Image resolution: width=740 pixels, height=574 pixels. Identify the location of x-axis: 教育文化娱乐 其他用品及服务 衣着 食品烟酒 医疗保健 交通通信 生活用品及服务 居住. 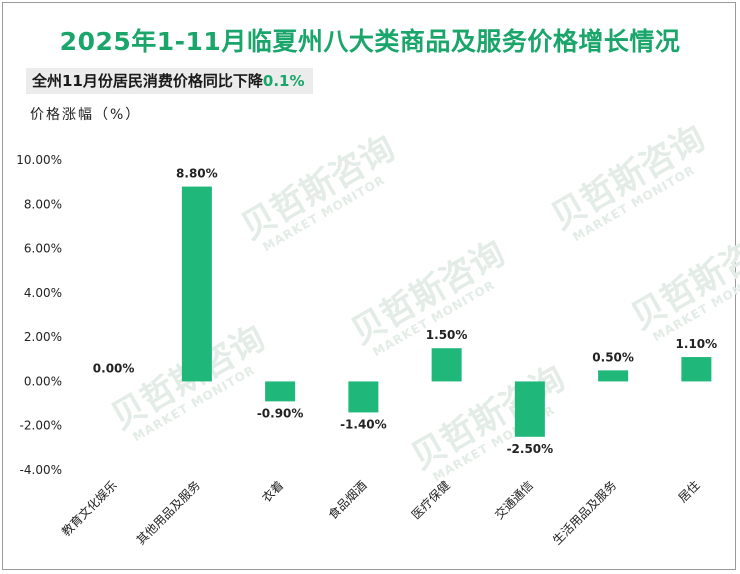
(380, 513).